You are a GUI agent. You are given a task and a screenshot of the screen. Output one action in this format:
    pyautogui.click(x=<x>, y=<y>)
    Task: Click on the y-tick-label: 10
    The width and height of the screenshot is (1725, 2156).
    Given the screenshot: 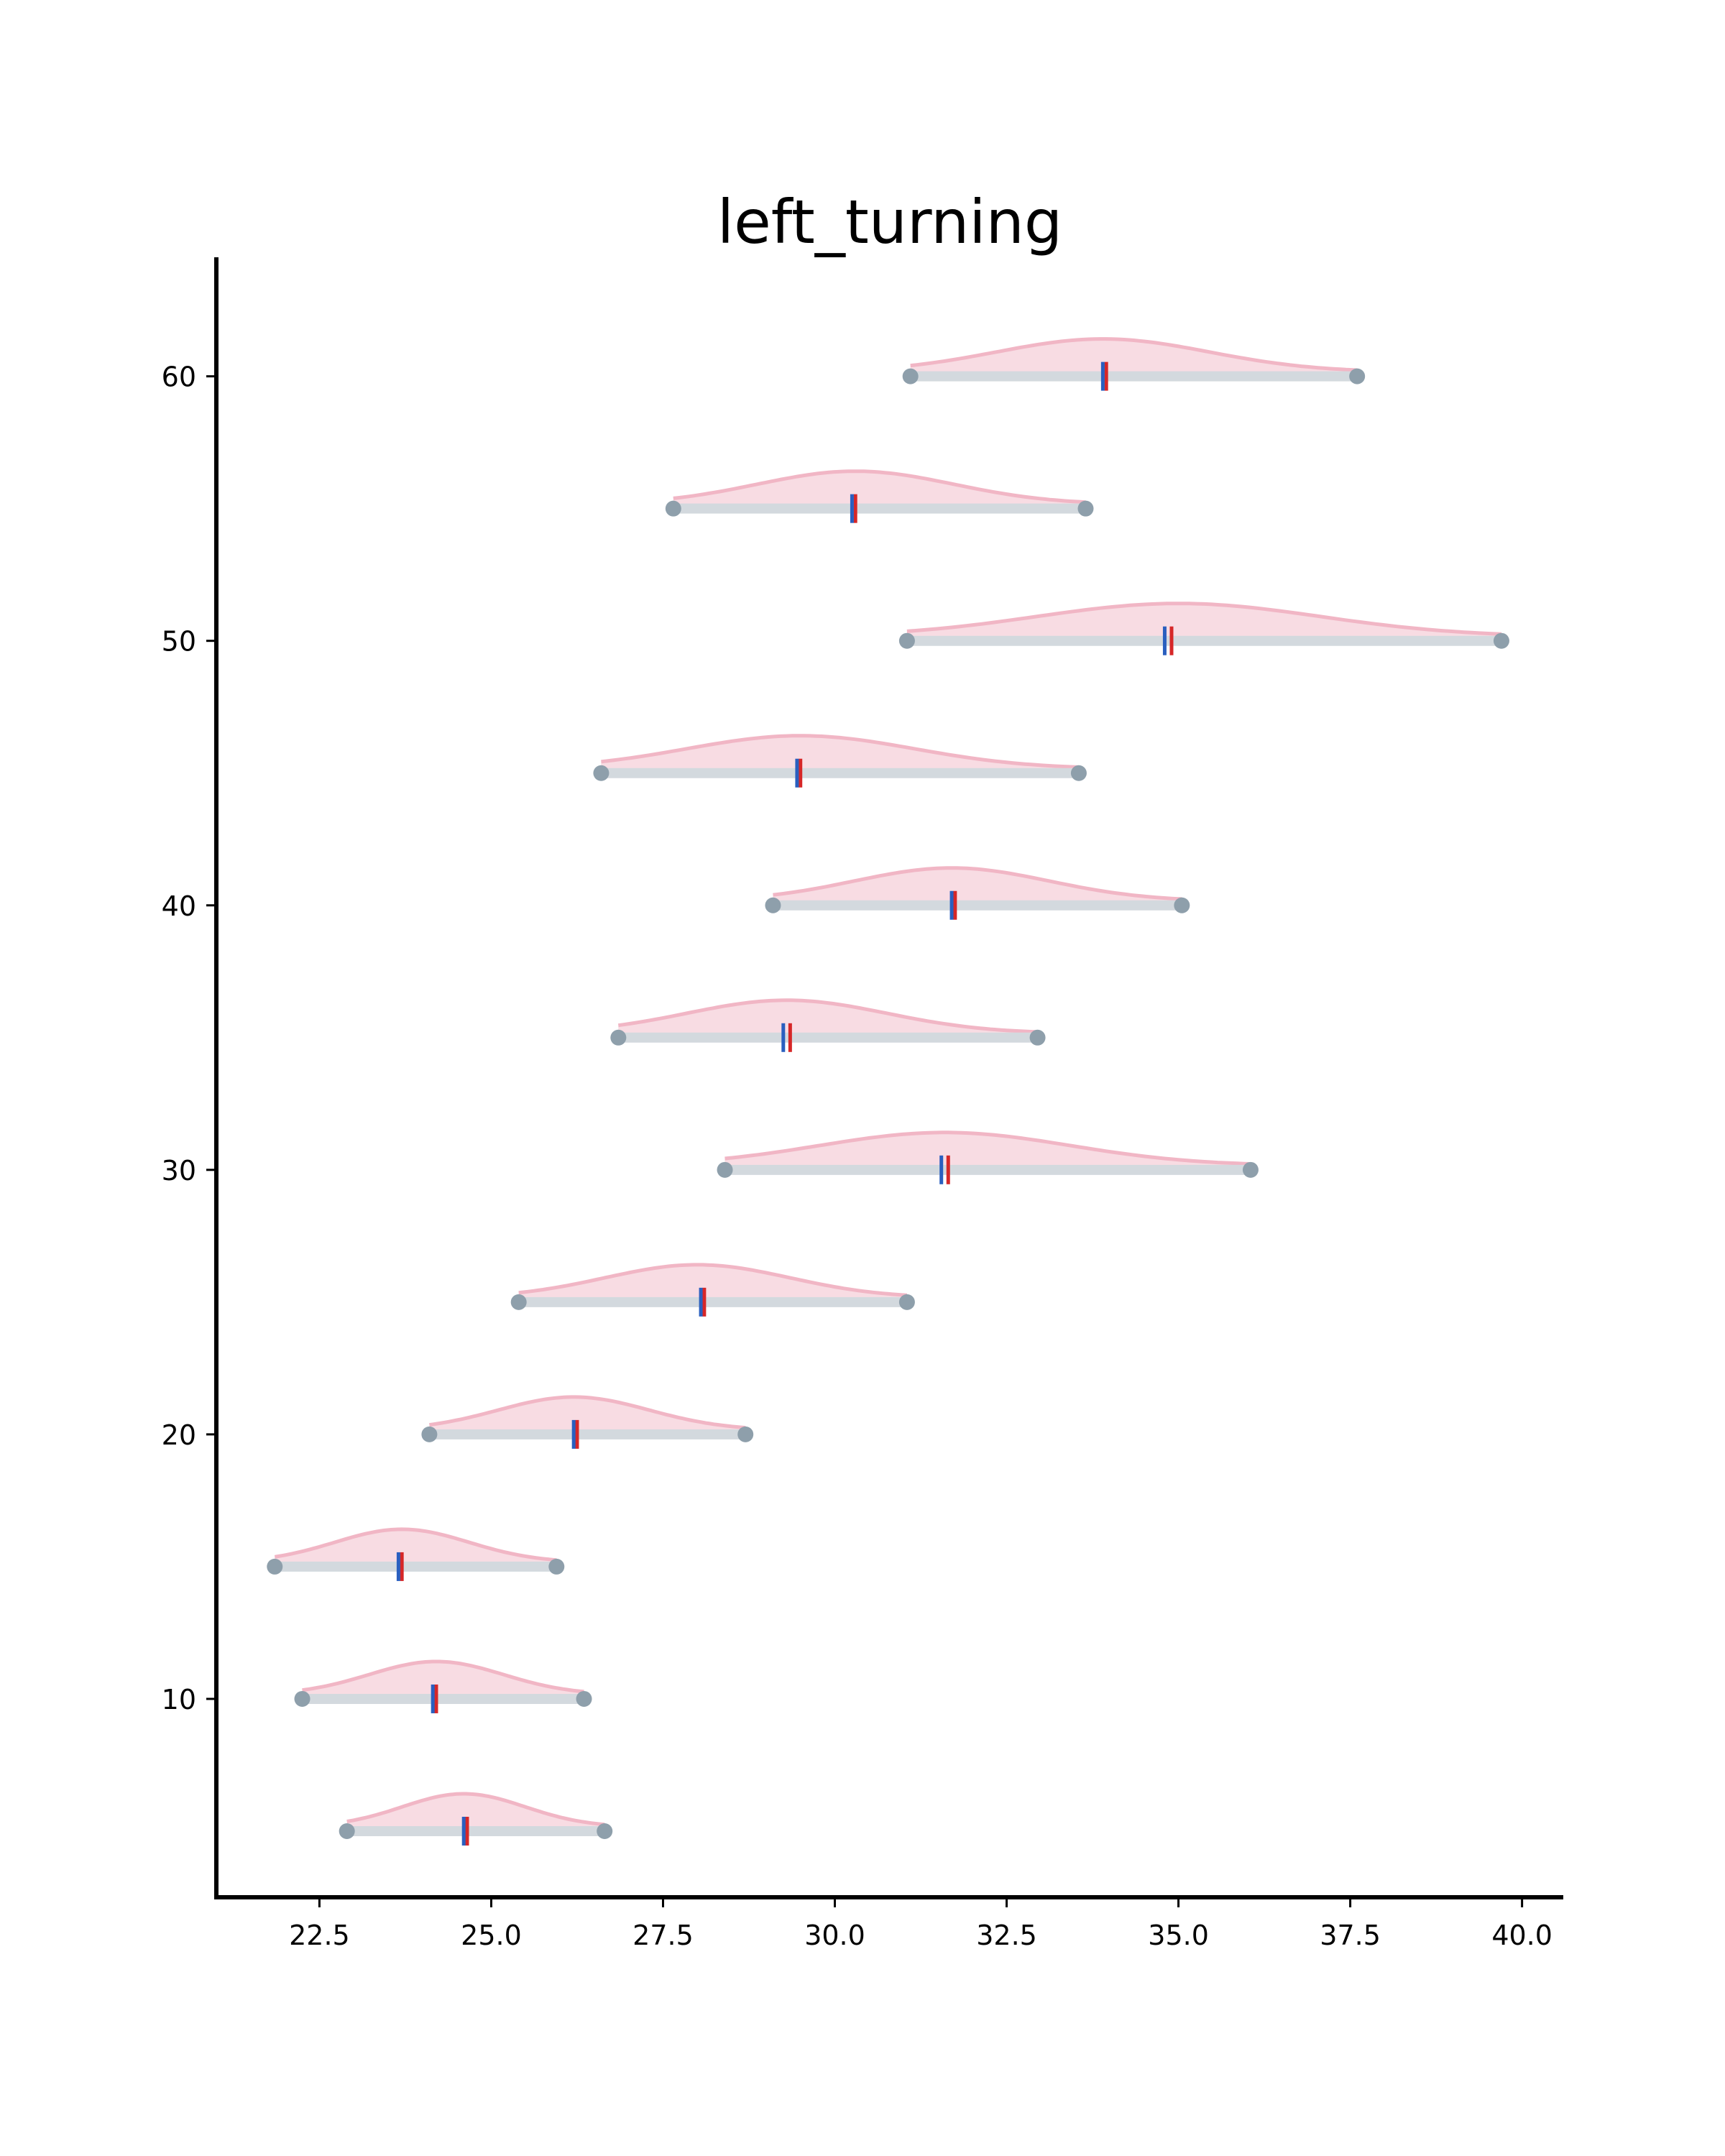 What is the action you would take?
    pyautogui.click(x=179, y=1699)
    